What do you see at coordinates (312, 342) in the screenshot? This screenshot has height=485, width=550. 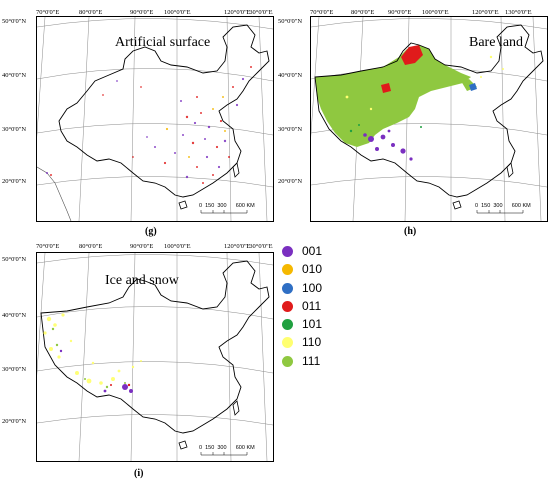 I see `legend-label: 110` at bounding box center [312, 342].